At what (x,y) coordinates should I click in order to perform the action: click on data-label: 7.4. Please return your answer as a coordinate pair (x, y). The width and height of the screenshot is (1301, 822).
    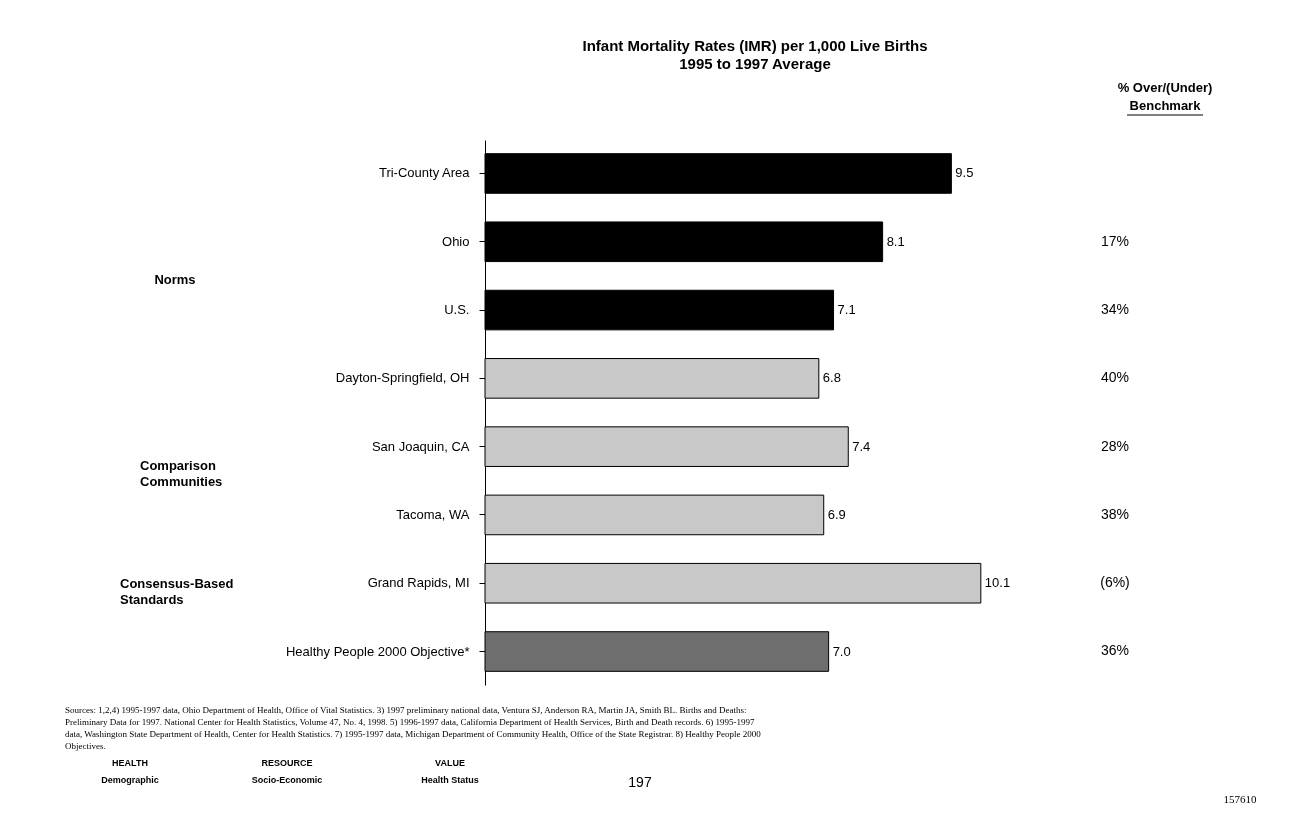
    Looking at the image, I should click on (861, 446).